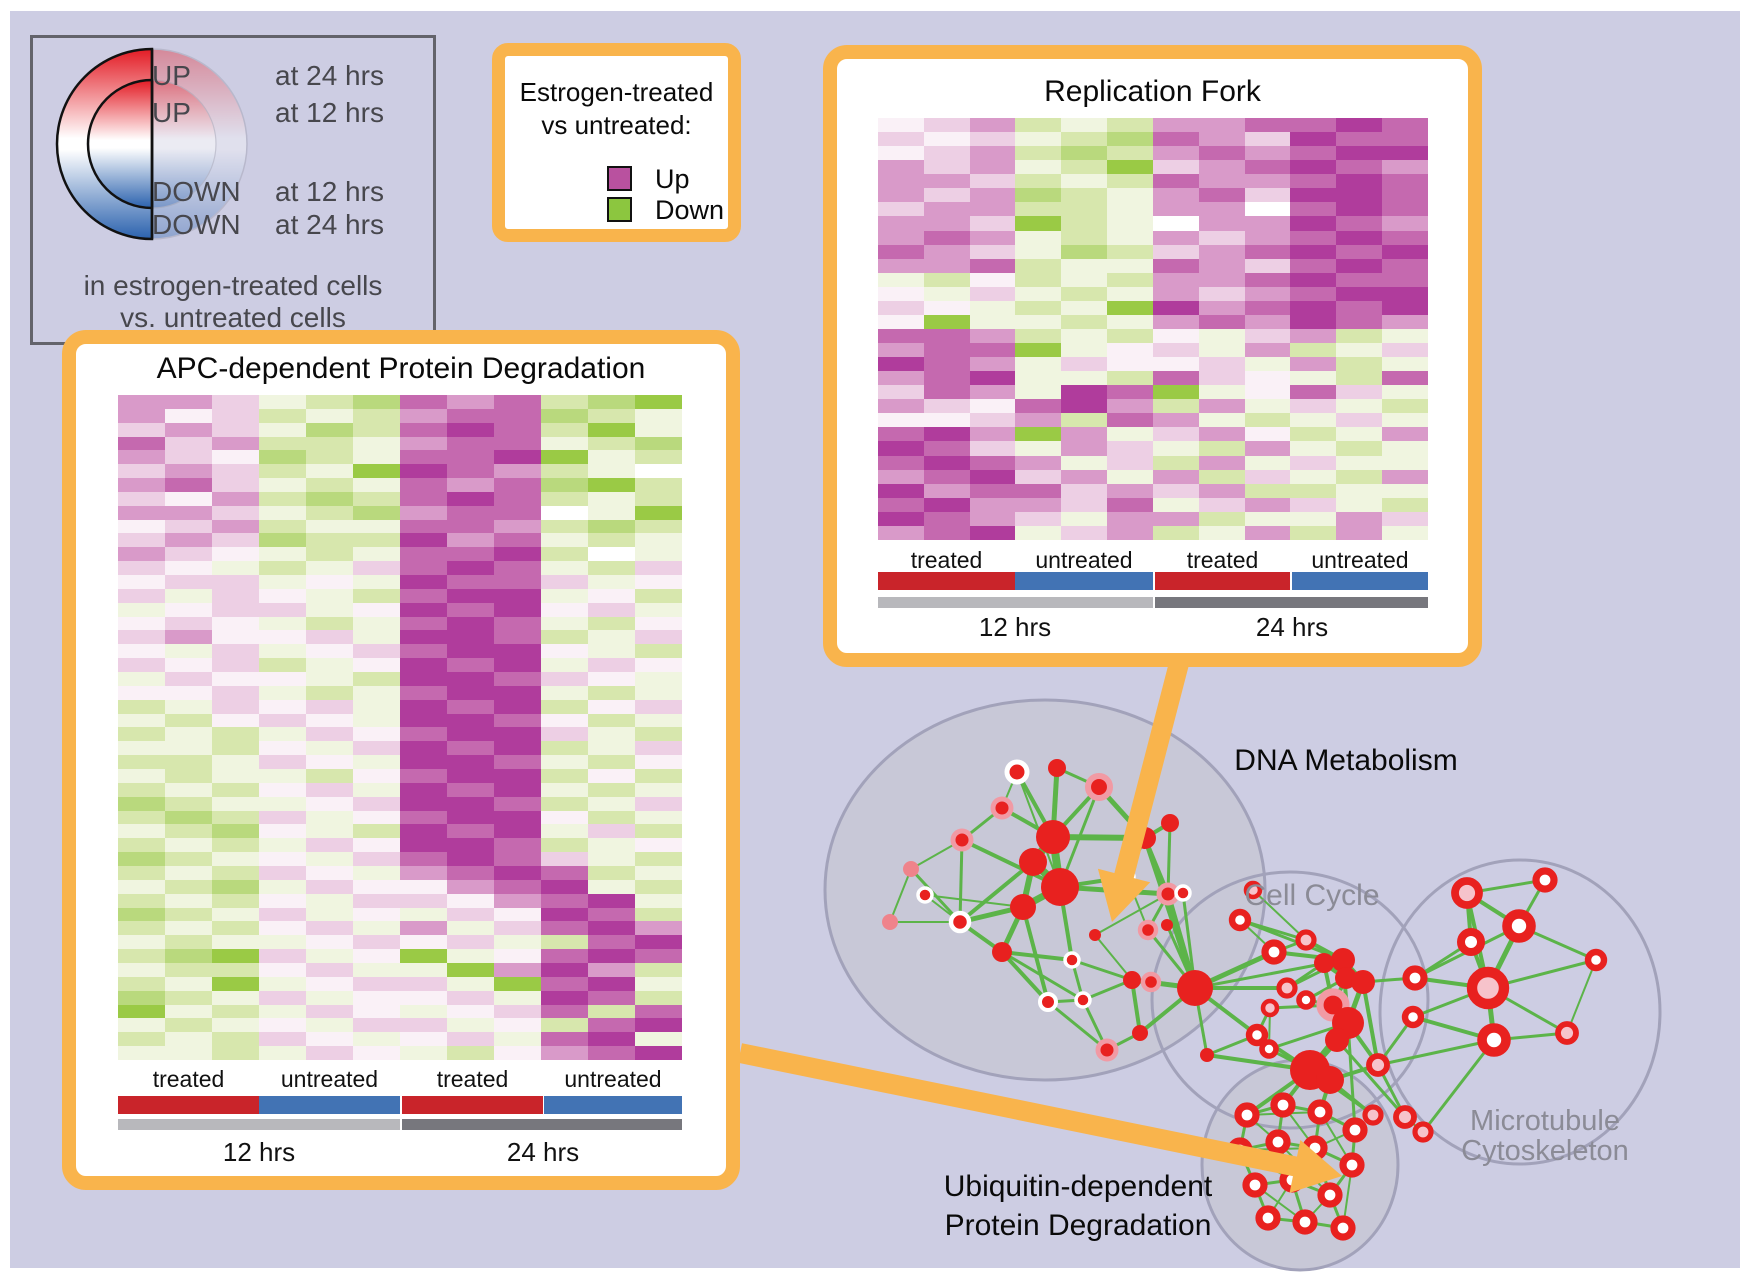  What do you see at coordinates (1152, 764) in the screenshot?
I see `replication-to-dna-arrow` at bounding box center [1152, 764].